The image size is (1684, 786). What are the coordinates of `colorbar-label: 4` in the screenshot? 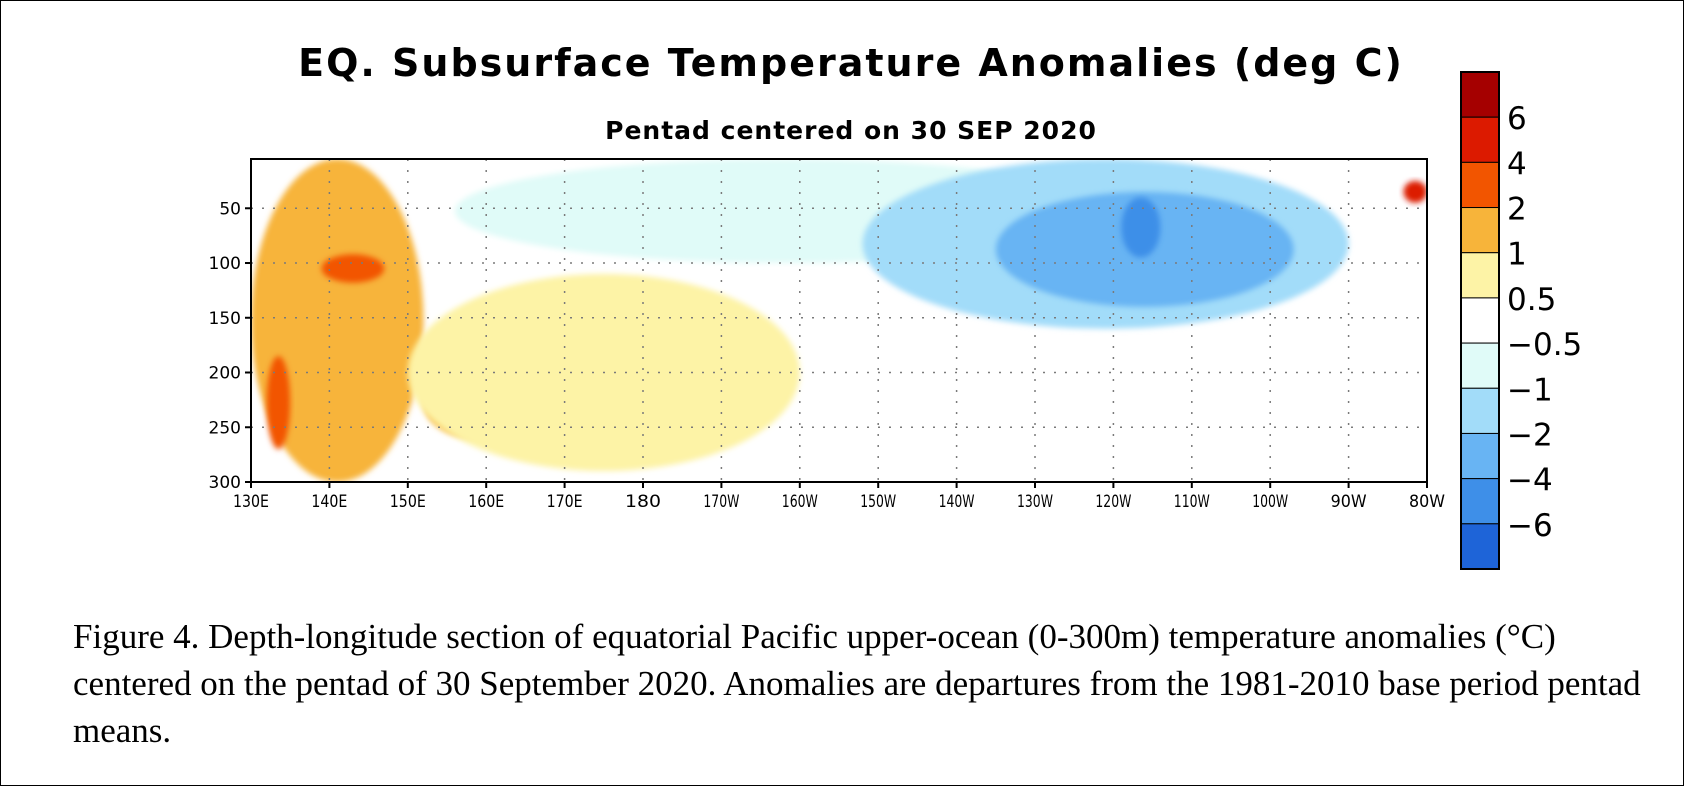 It's located at (1517, 164).